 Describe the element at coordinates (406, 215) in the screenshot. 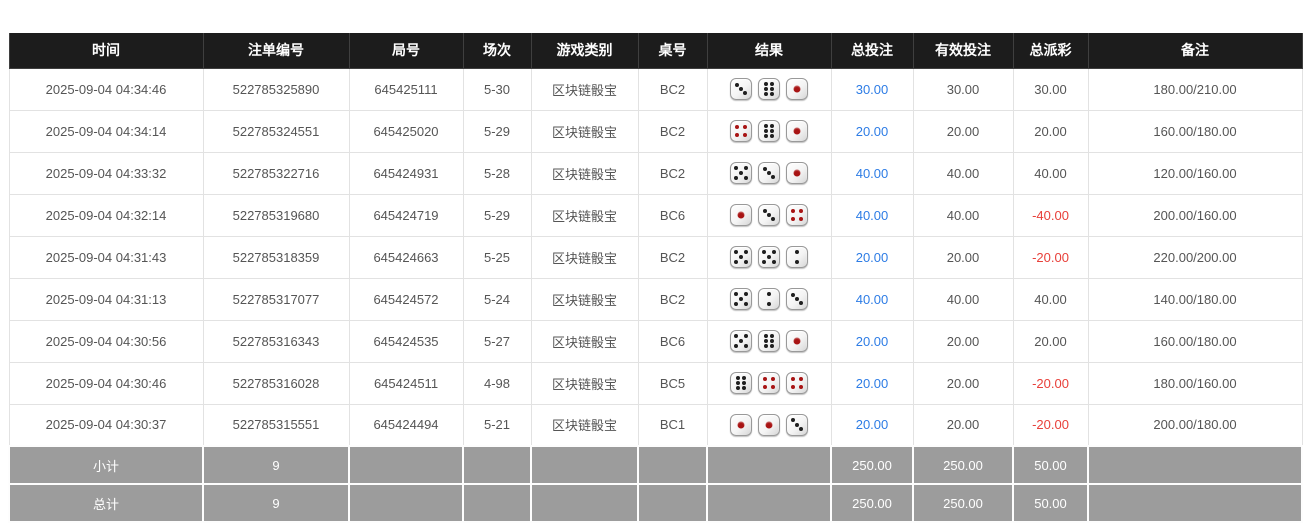

I see `round-id-cell: 645424719` at that location.